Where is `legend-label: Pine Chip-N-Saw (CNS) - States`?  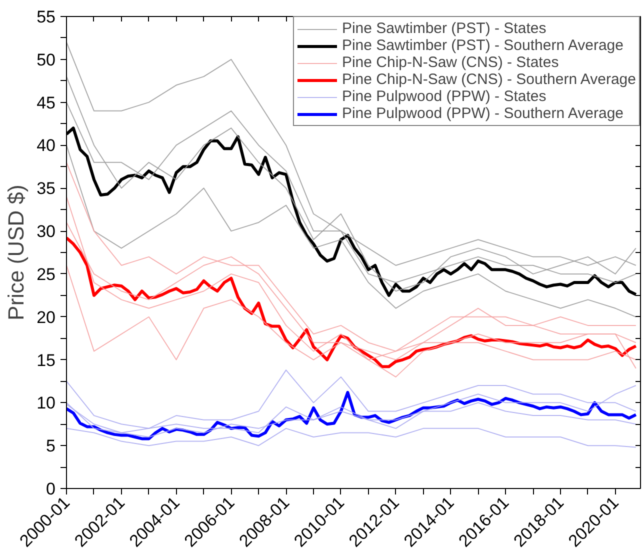
legend-label: Pine Chip-N-Saw (CNS) - States is located at coordinates (450, 62).